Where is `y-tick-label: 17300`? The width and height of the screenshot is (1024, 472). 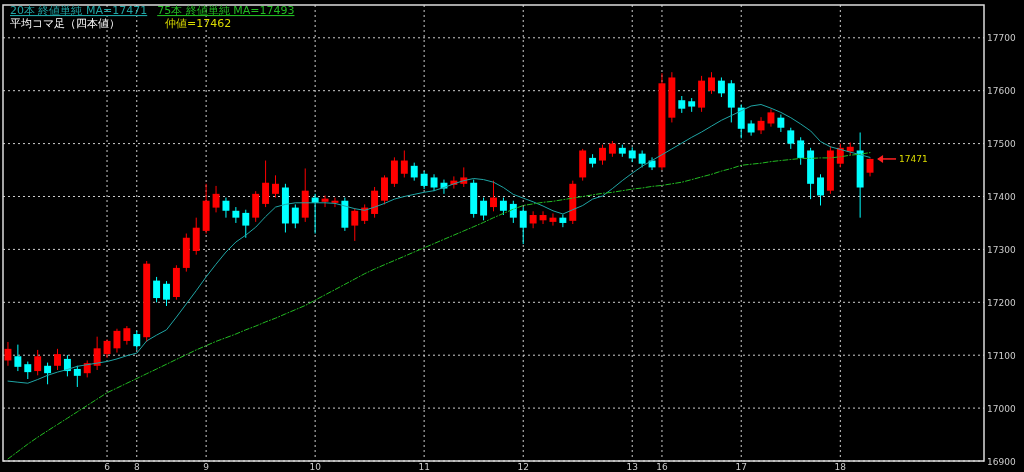
y-tick-label: 17300 is located at coordinates (1001, 249).